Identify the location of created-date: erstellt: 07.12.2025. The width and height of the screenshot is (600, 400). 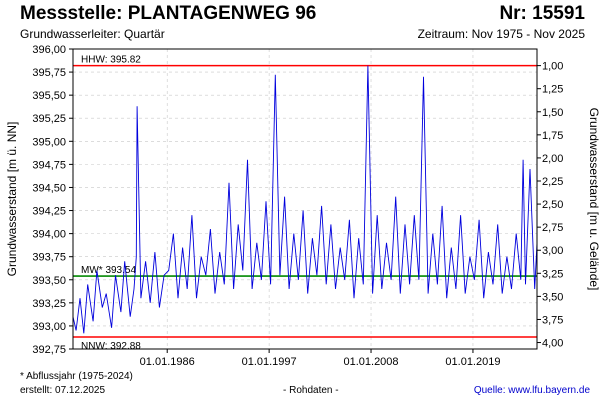
(63, 390).